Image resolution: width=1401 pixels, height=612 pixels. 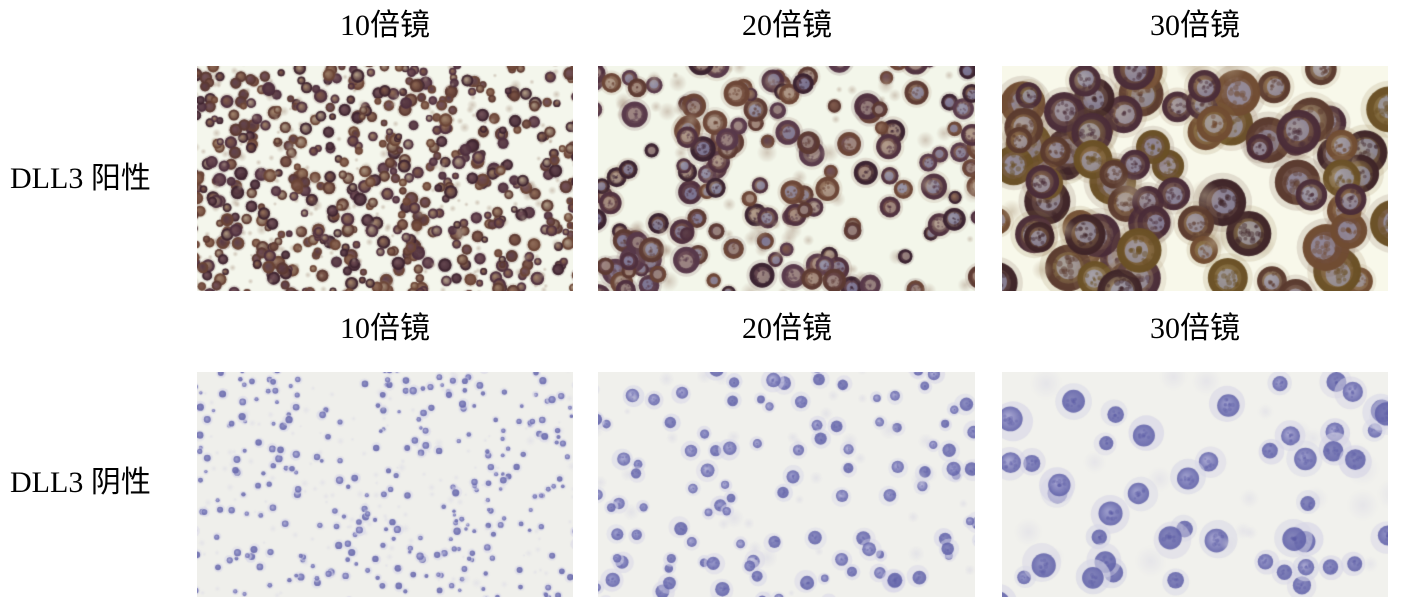 What do you see at coordinates (787, 328) in the screenshot?
I see `magnification-label-negative-20x: 20倍镜` at bounding box center [787, 328].